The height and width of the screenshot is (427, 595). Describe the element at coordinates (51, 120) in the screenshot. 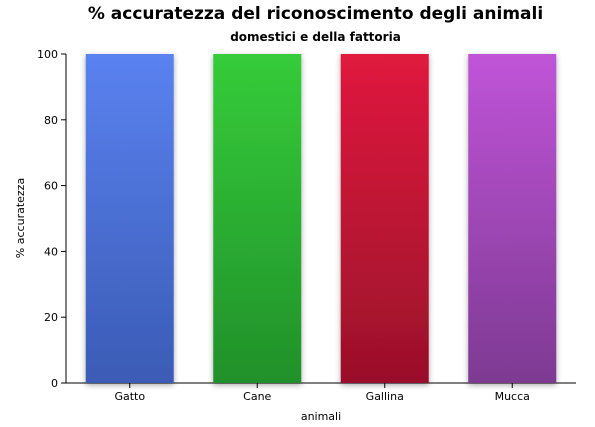

I see `y-tick-label: 80` at that location.